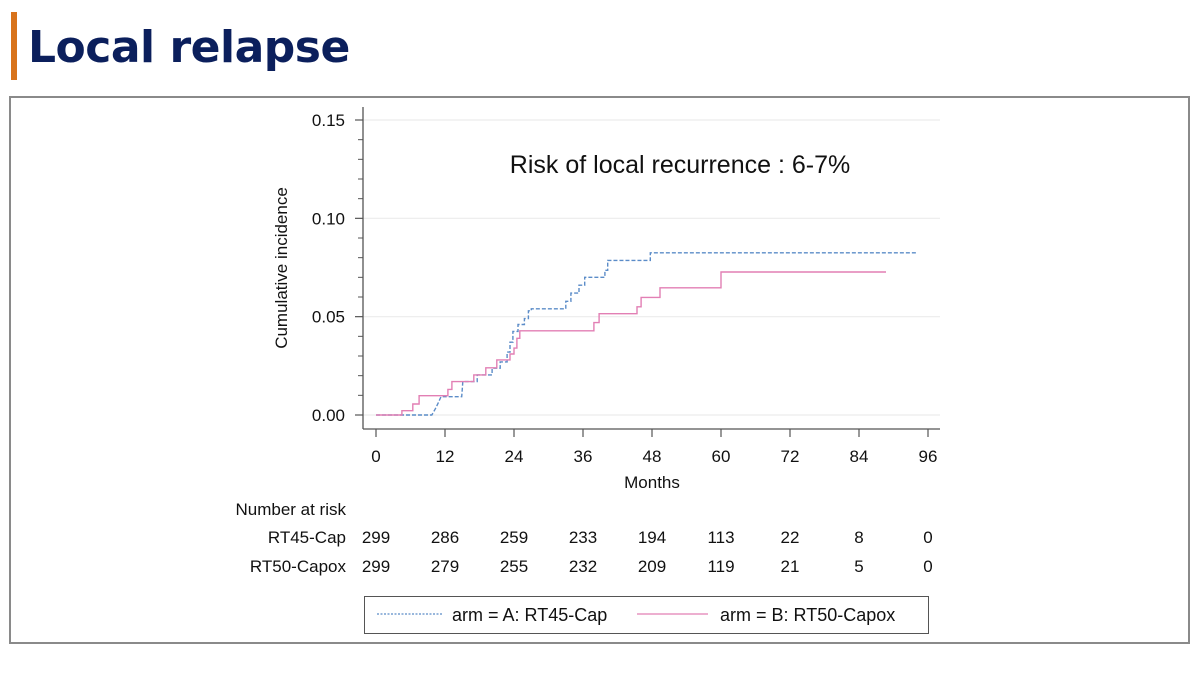 This screenshot has height=675, width=1200. What do you see at coordinates (652, 456) in the screenshot?
I see `x-tick-label: 48` at bounding box center [652, 456].